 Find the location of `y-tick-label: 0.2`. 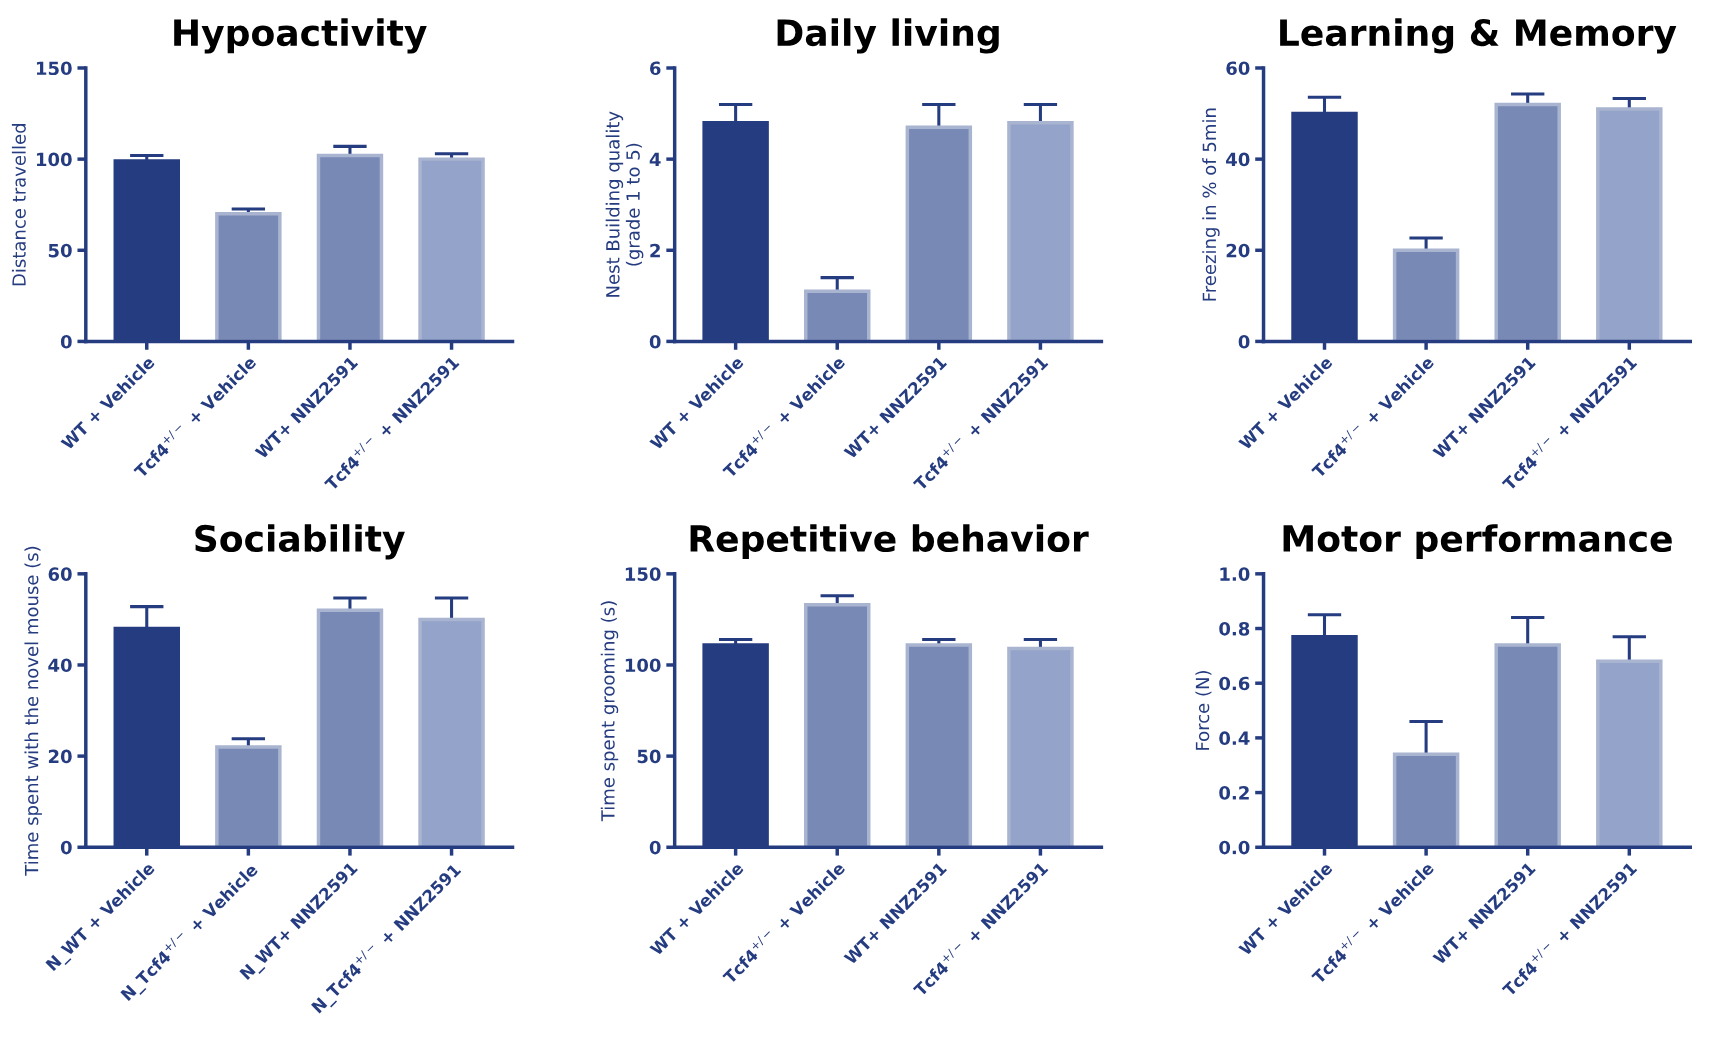

y-tick-label: 0.2 is located at coordinates (1234, 793).